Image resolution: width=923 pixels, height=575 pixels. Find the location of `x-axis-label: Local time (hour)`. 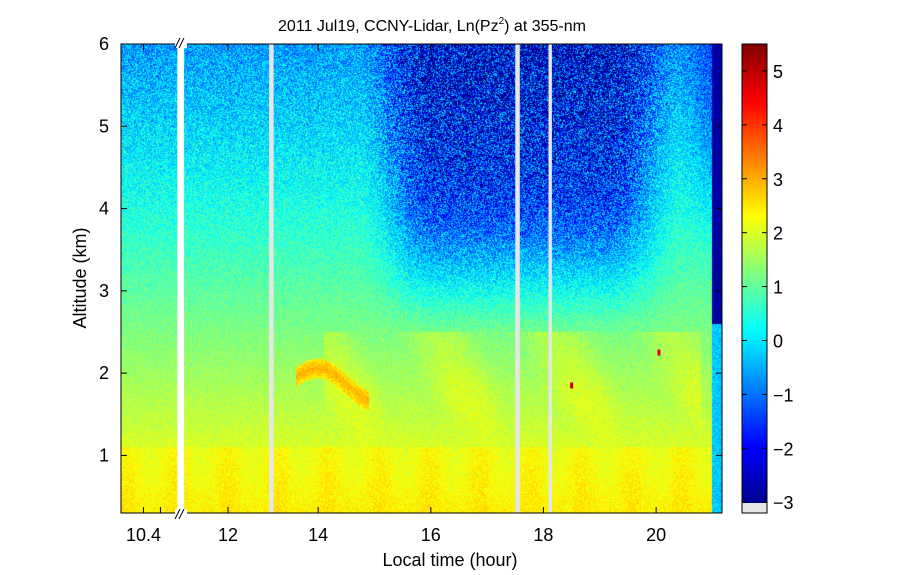

x-axis-label: Local time (hour) is located at coordinates (449, 560).